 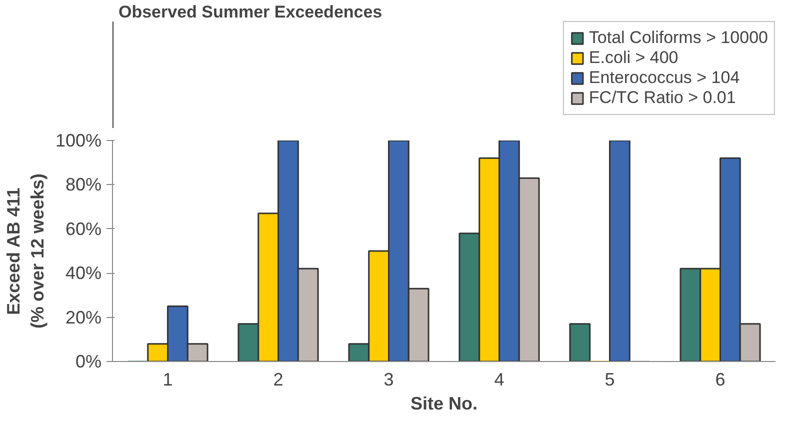 I want to click on x-tick-label: 5, so click(x=609, y=380).